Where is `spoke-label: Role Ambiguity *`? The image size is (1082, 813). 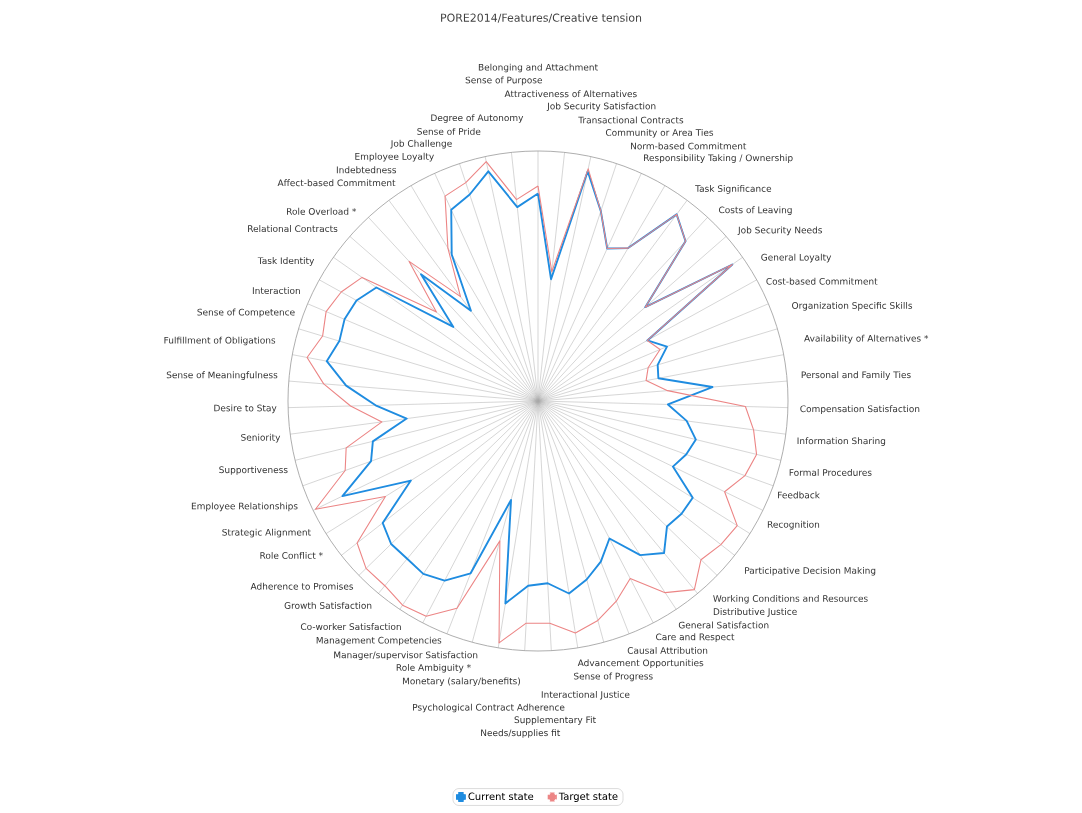 spoke-label: Role Ambiguity * is located at coordinates (433, 668).